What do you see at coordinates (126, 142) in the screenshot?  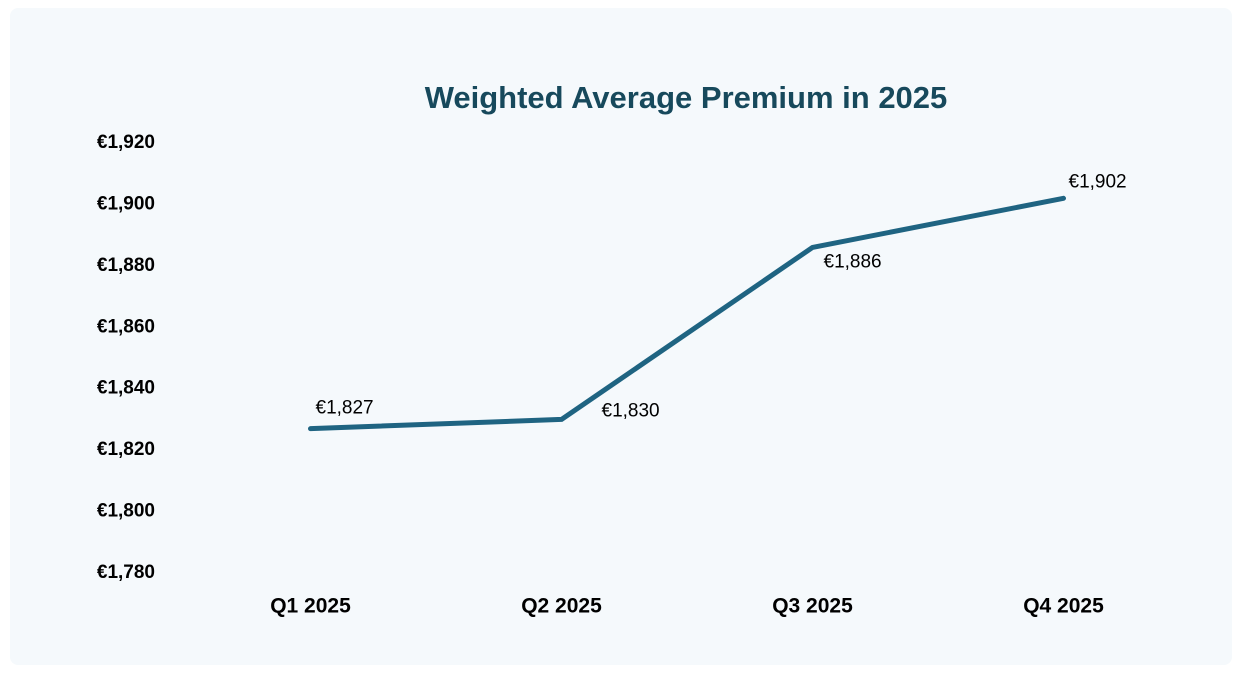 I see `y-tick-label: €1,920` at bounding box center [126, 142].